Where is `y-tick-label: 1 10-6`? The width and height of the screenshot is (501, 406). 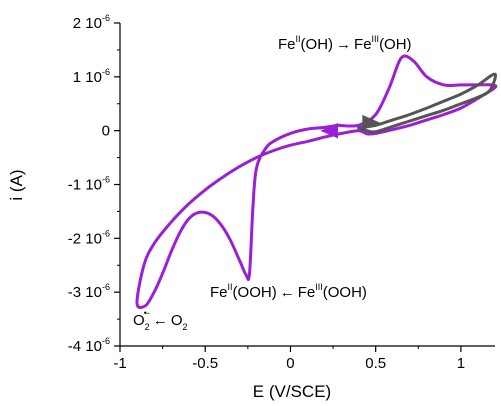
y-tick-label: 1 10-6 is located at coordinates (91, 76).